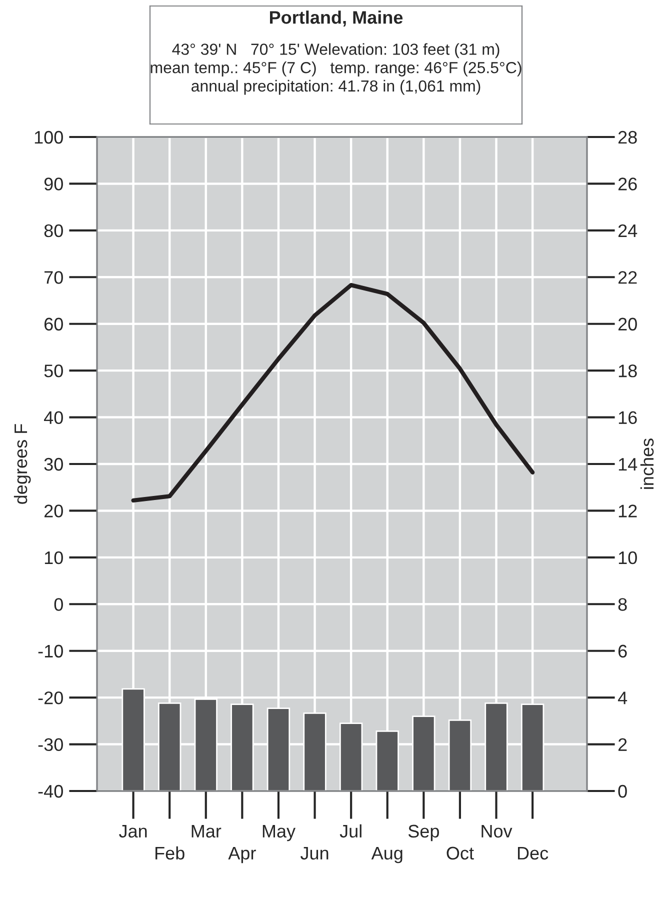 Image resolution: width=657 pixels, height=899 pixels. I want to click on x-tick-label: Sep, so click(423, 833).